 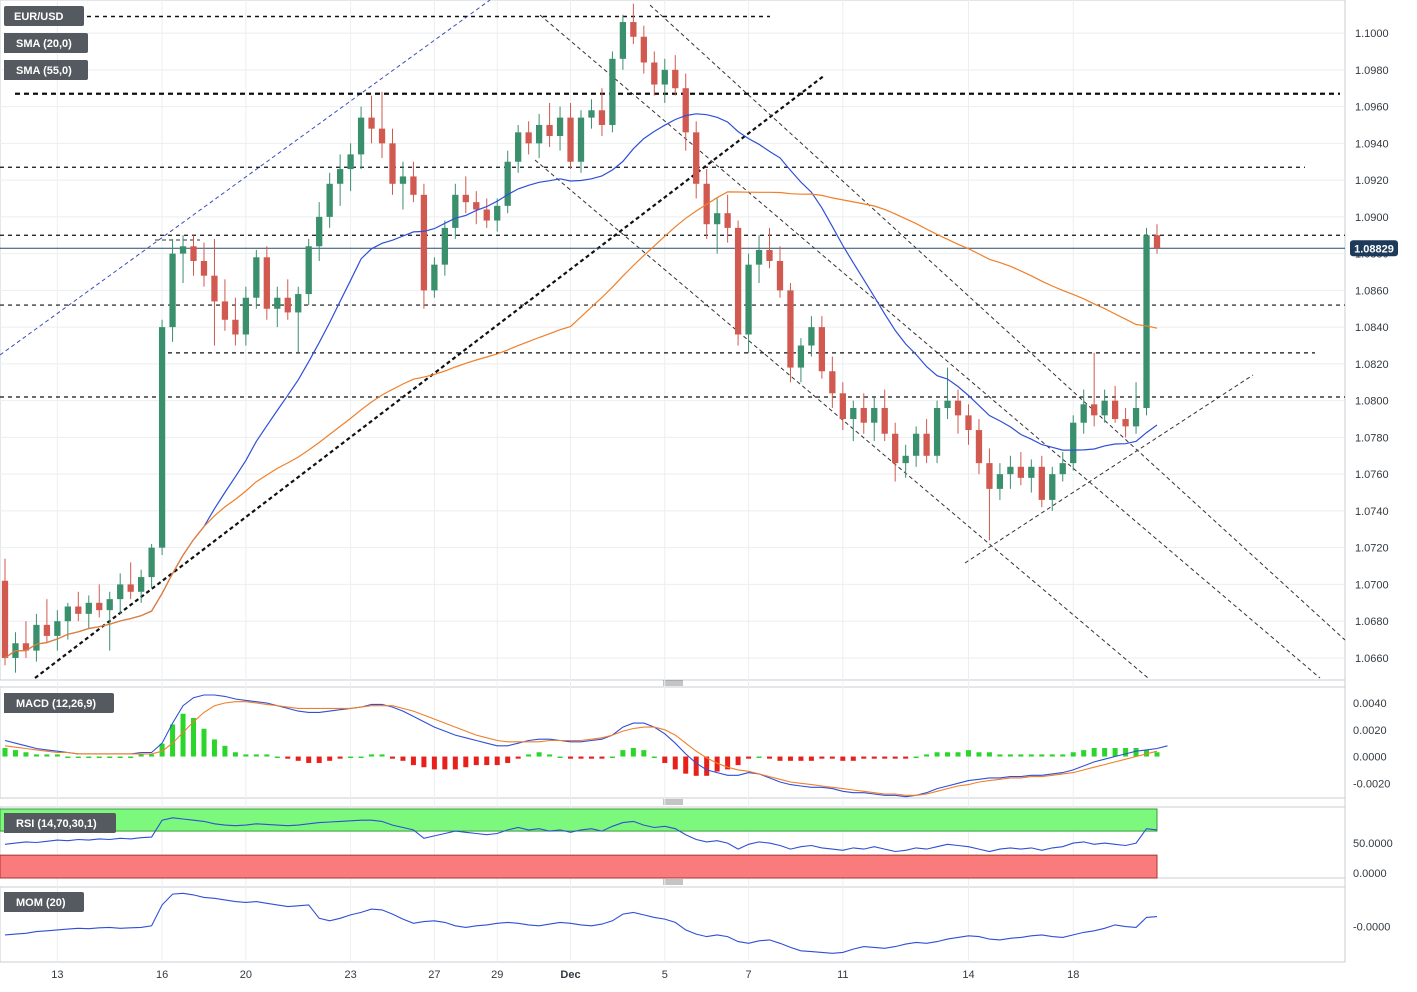 What do you see at coordinates (1372, 622) in the screenshot?
I see `price-tick-label: 1.0680` at bounding box center [1372, 622].